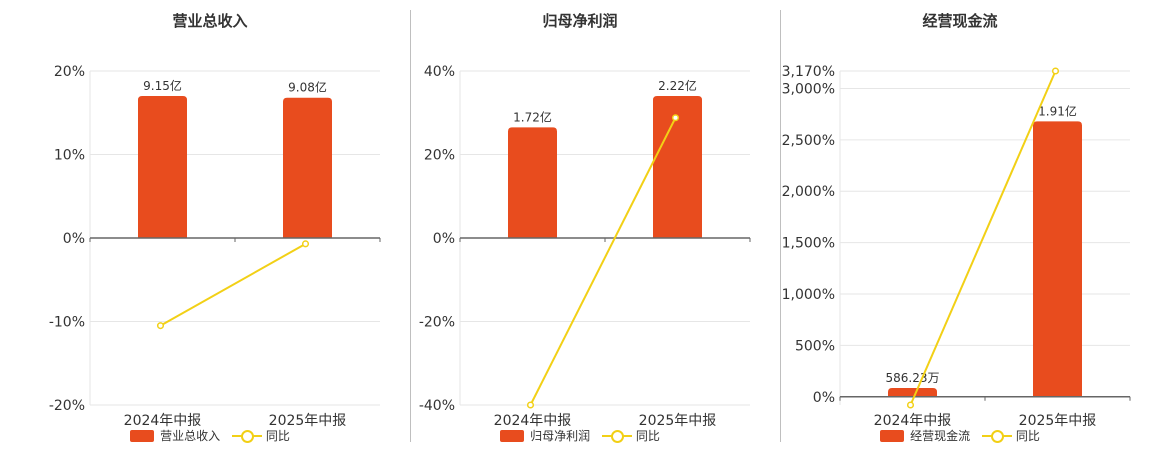  What do you see at coordinates (532, 116) in the screenshot?
I see `bar-data-label: 1.72亿` at bounding box center [532, 116].